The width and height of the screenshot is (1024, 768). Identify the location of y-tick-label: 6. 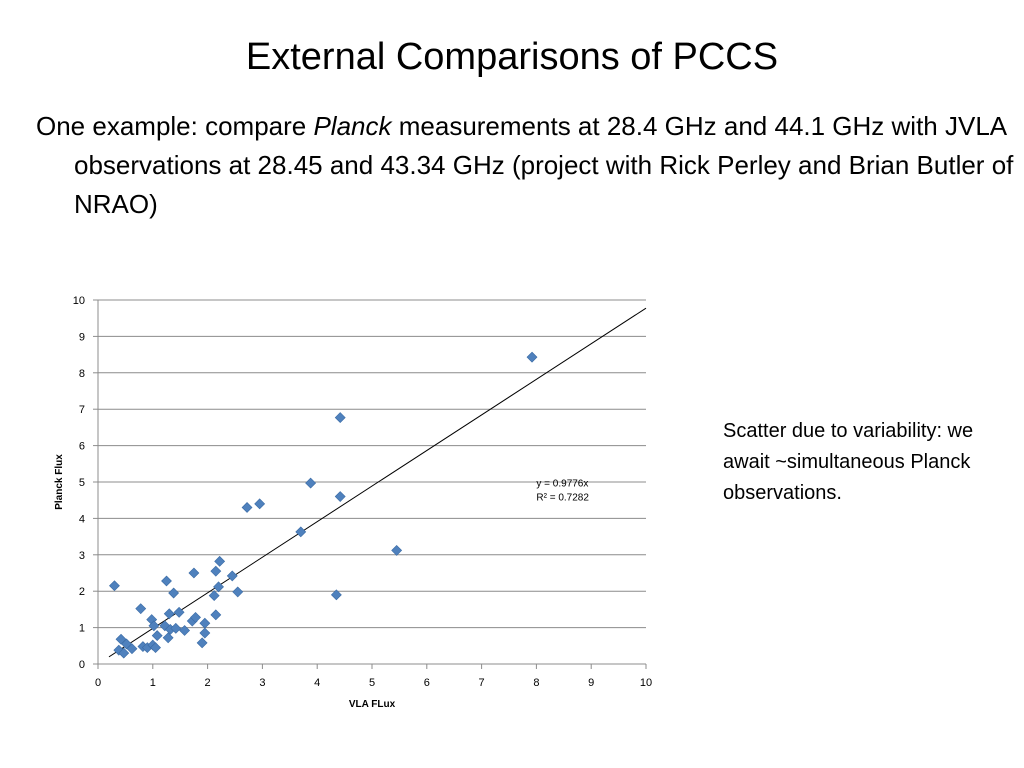
(82, 447).